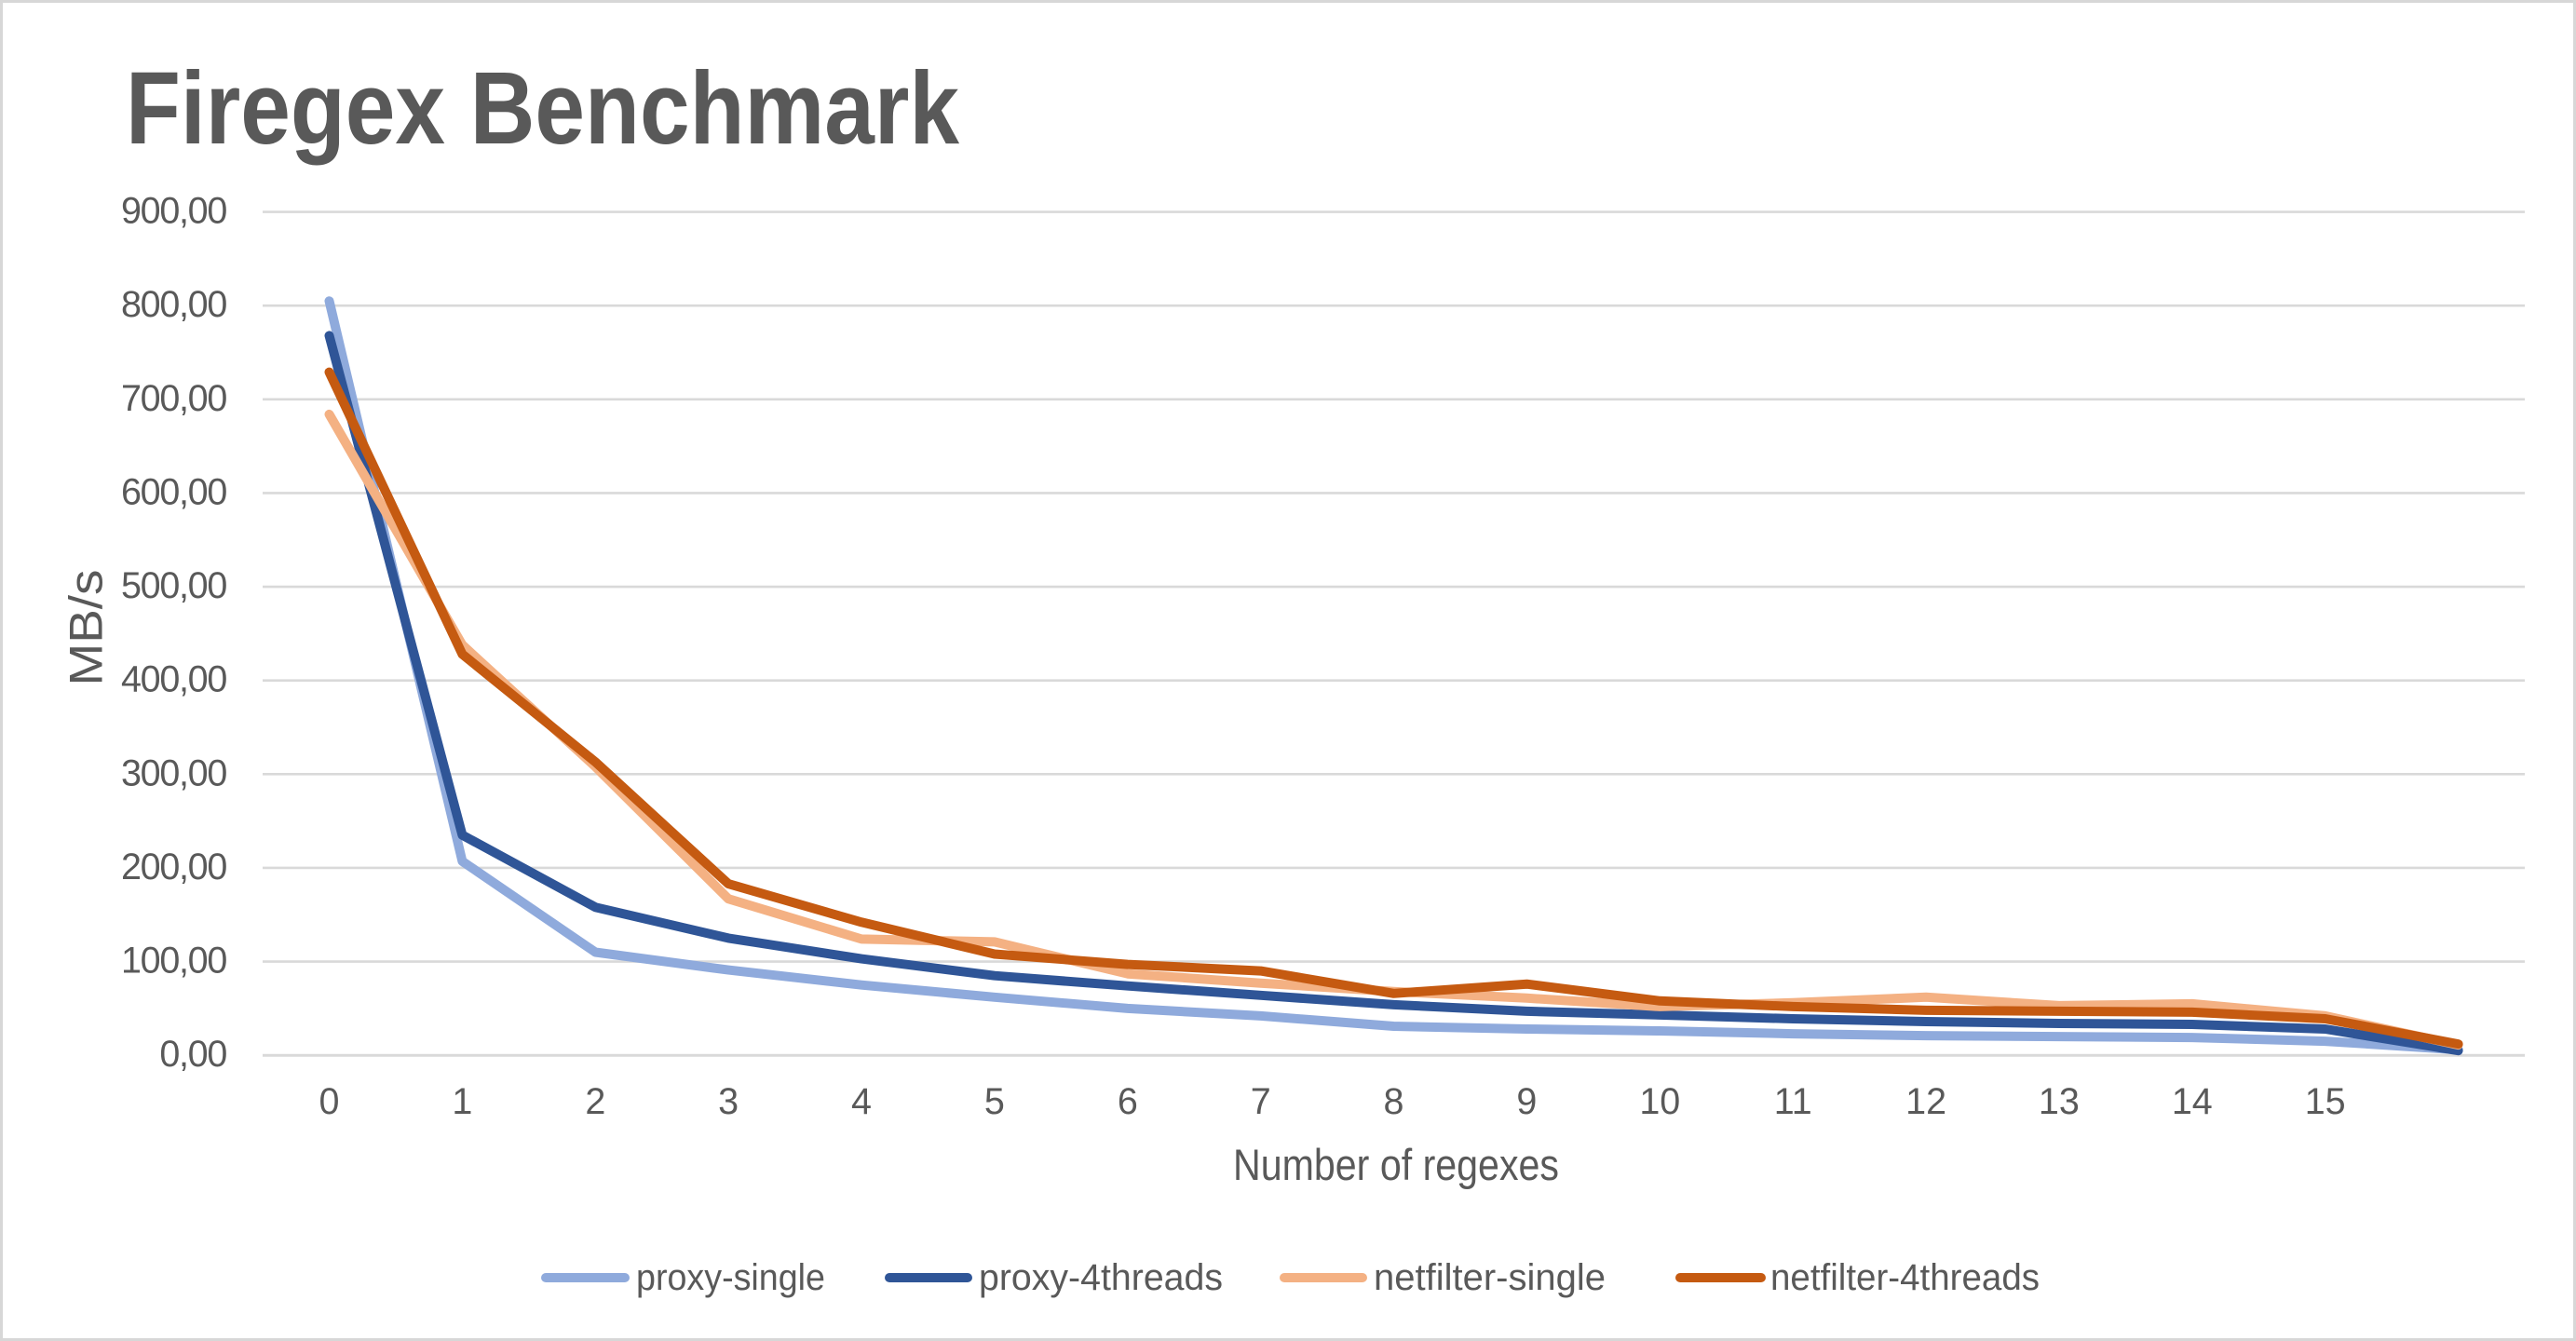 This screenshot has height=1341, width=2576. I want to click on svg-text: 13, so click(2059, 1101).